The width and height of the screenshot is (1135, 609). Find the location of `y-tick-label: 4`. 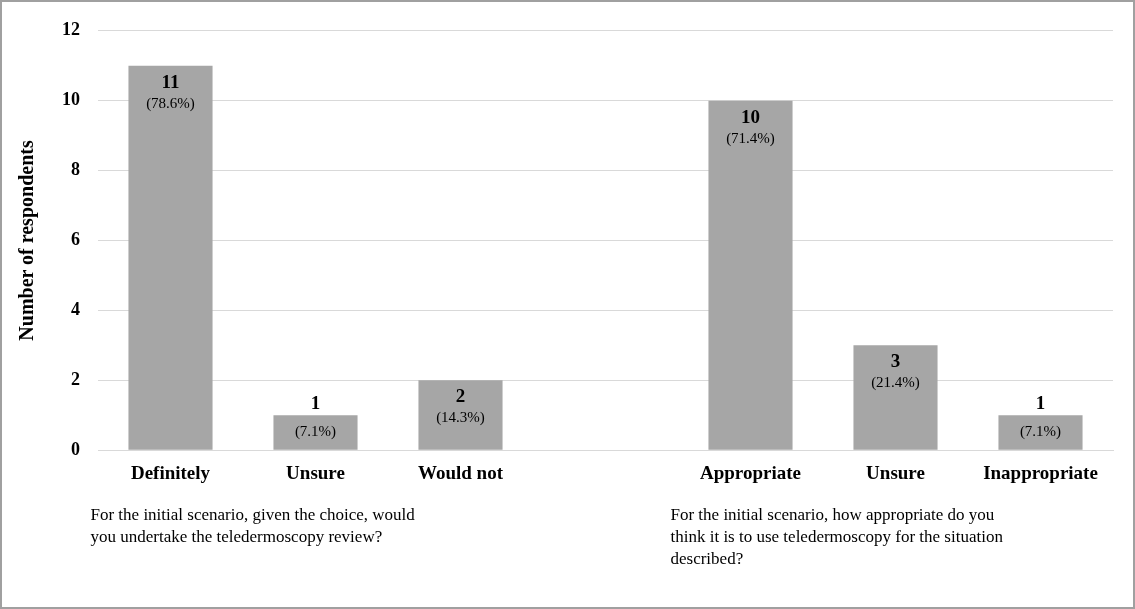

y-tick-label: 4 is located at coordinates (75, 309).